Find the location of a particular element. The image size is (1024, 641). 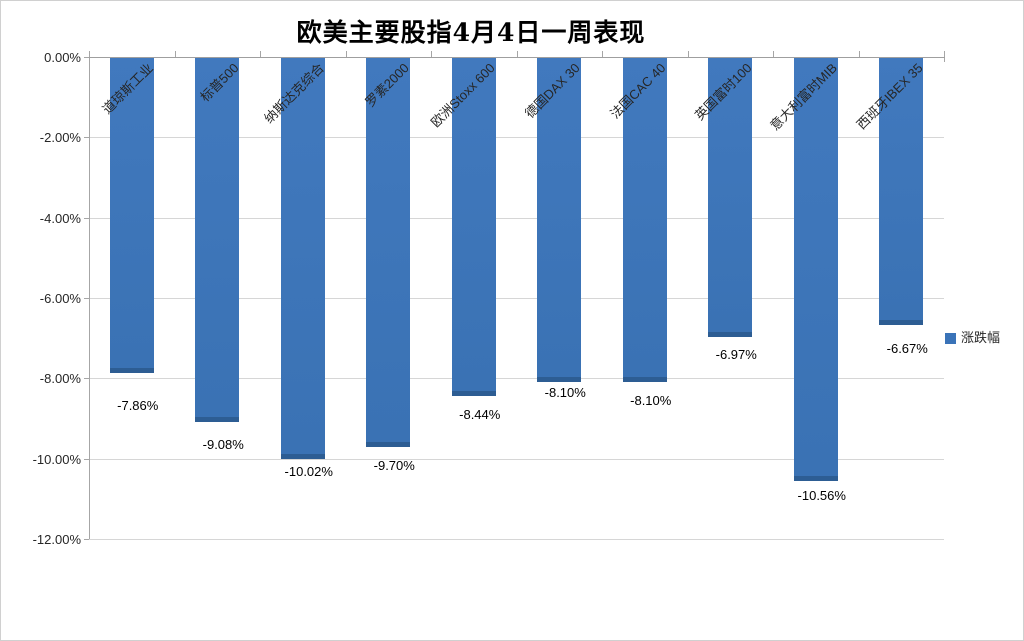

data-label: -9.70% is located at coordinates (394, 465).